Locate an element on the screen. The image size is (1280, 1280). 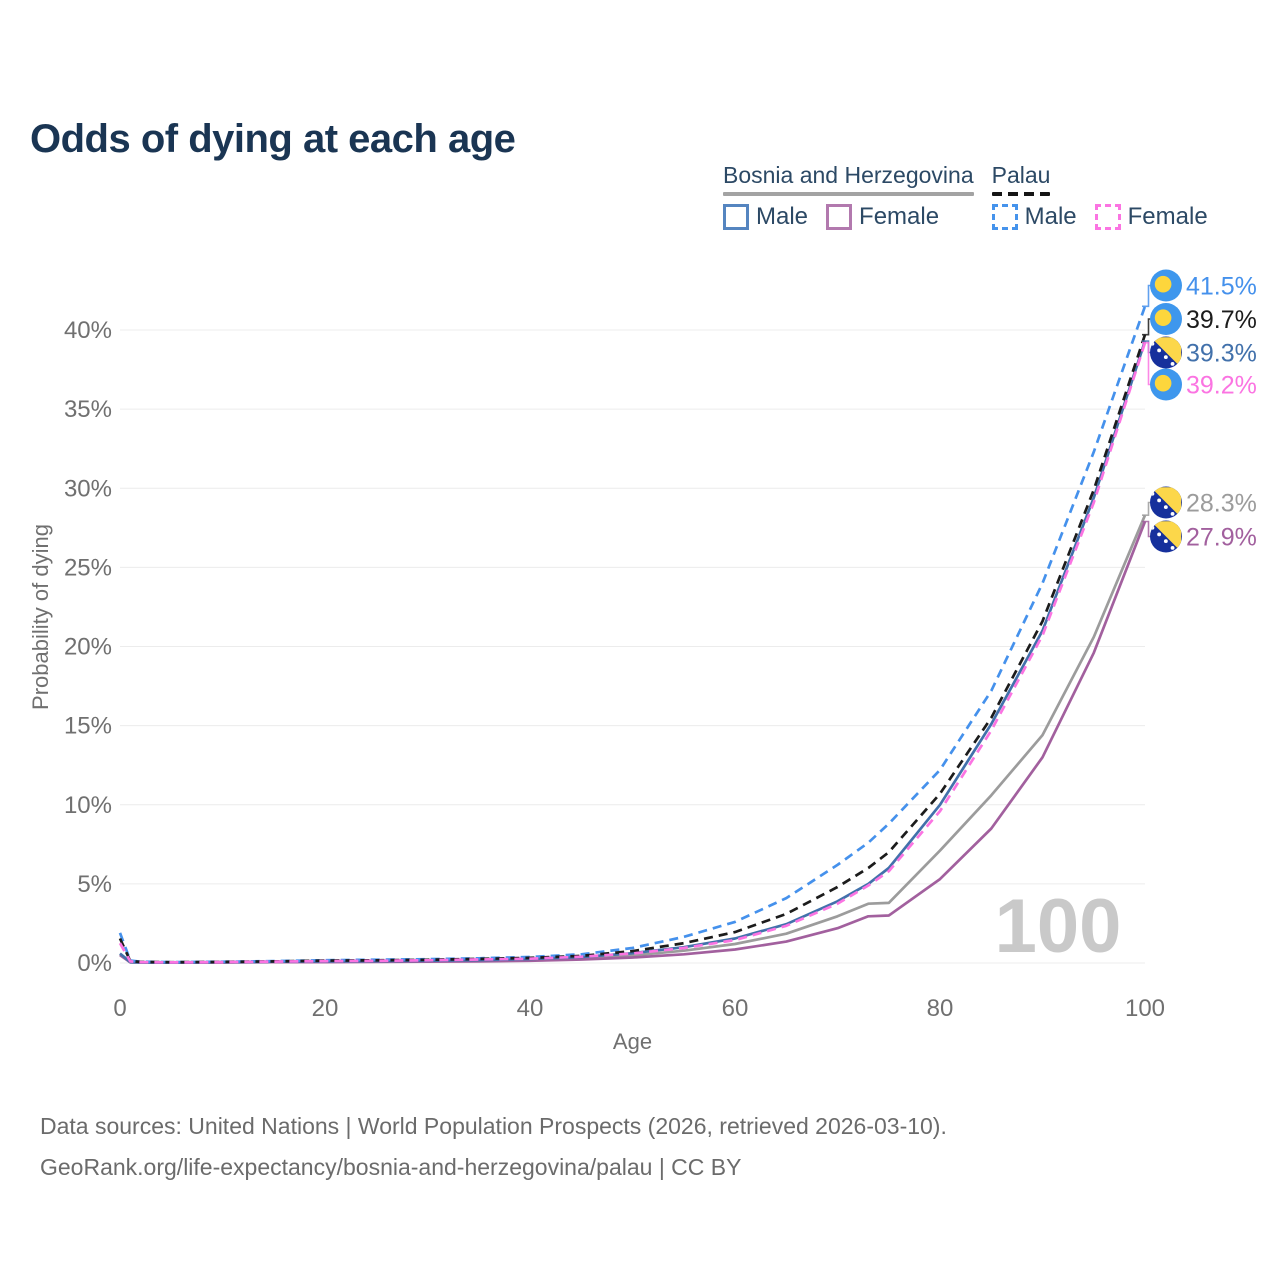
x-tick-label-60: 60 is located at coordinates (735, 1008).